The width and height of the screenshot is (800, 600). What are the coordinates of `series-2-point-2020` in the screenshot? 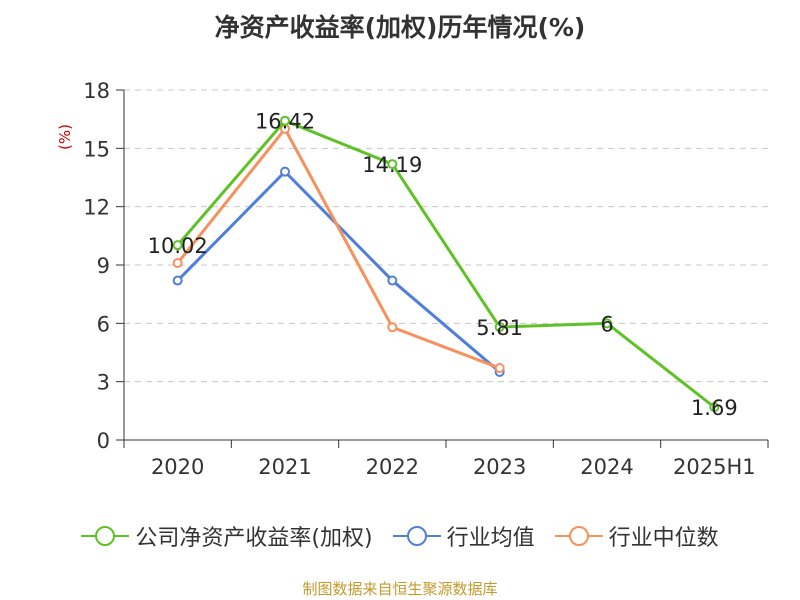 It's located at (177, 263).